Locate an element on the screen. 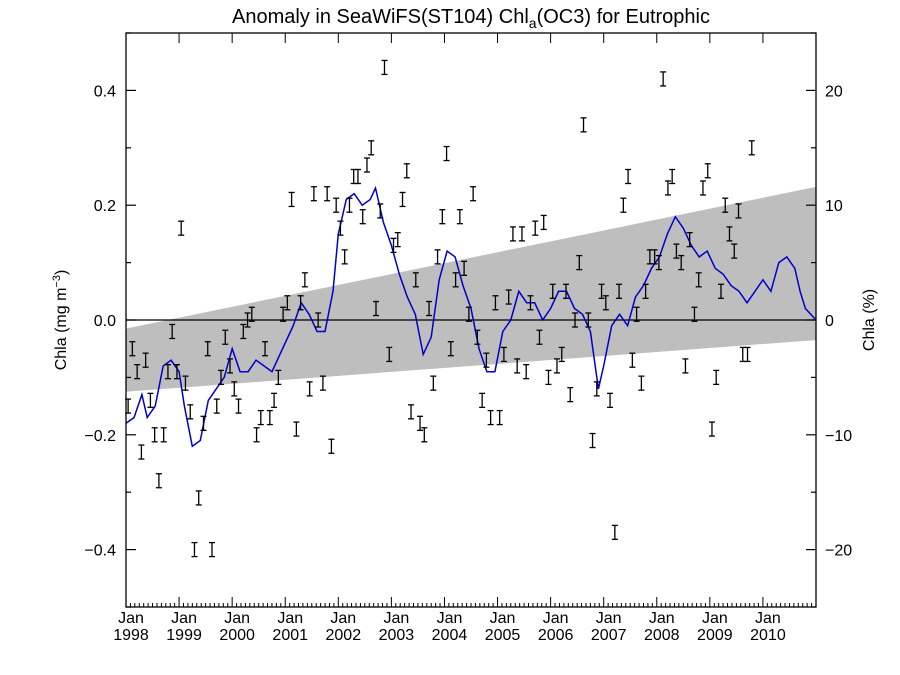 The image size is (900, 675). y-left-tick-label: 0.2 is located at coordinates (105, 206).